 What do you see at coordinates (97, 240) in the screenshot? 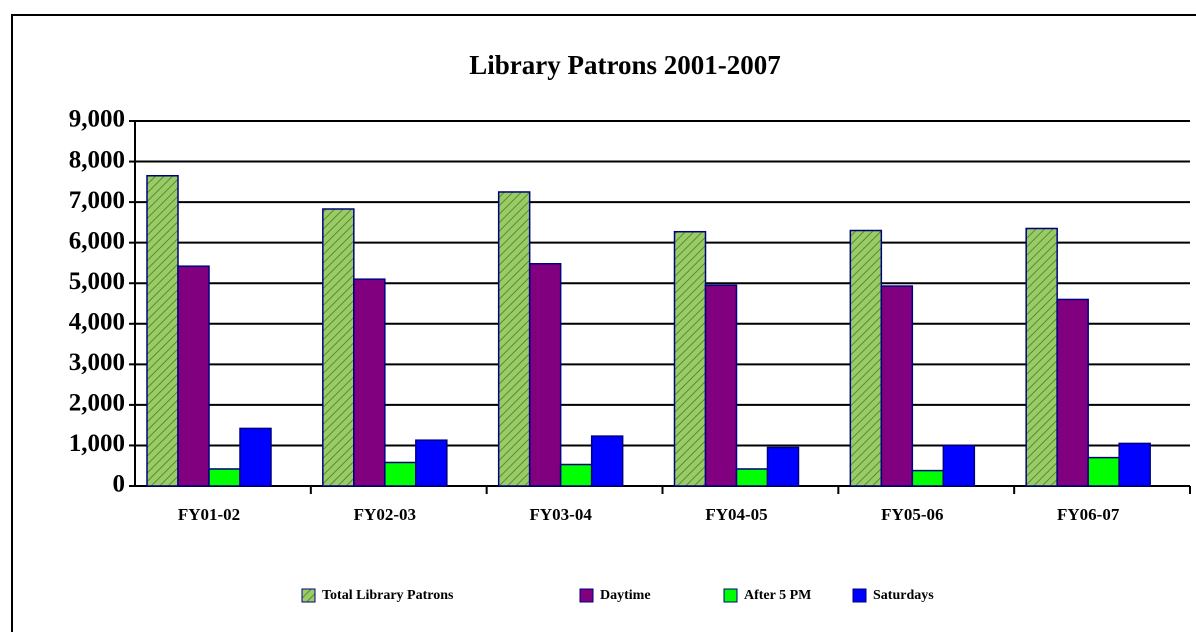
I see `y-tick-label: 6,000` at bounding box center [97, 240].